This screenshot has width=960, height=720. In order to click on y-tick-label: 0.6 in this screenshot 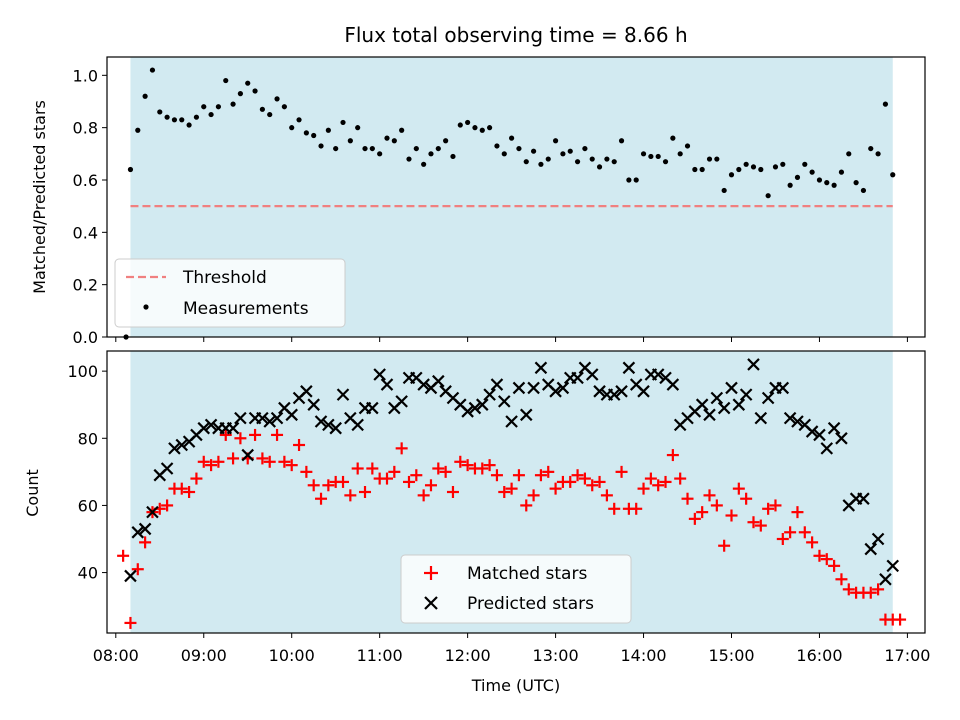, I will do `click(85, 180)`.